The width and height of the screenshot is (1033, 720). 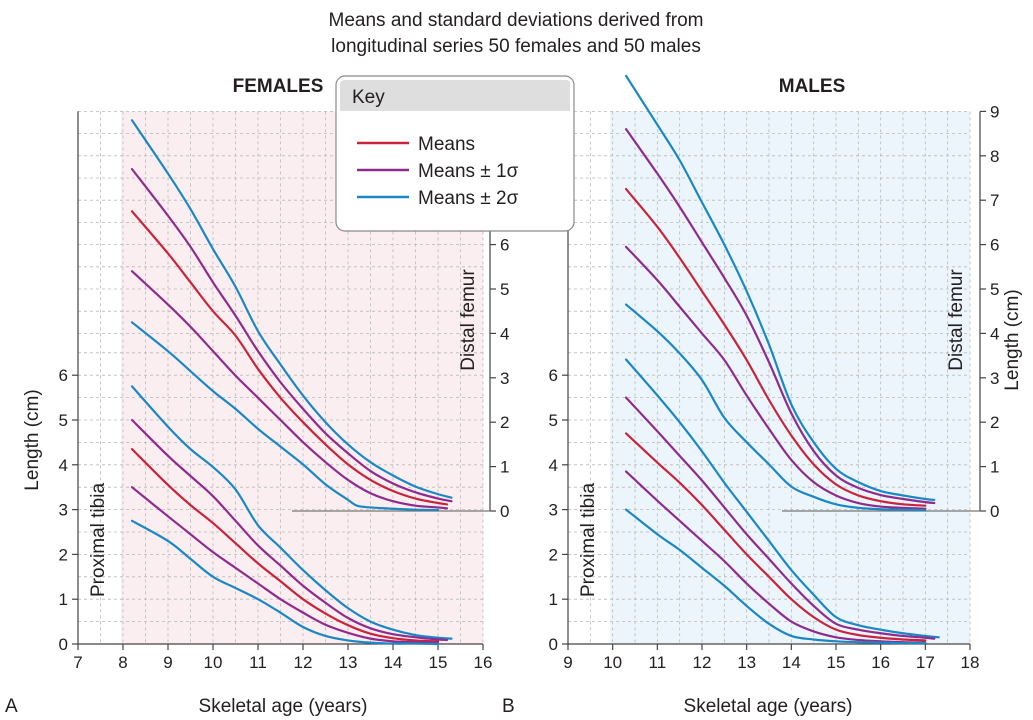 What do you see at coordinates (925, 662) in the screenshot?
I see `x-tick-label: 17` at bounding box center [925, 662].